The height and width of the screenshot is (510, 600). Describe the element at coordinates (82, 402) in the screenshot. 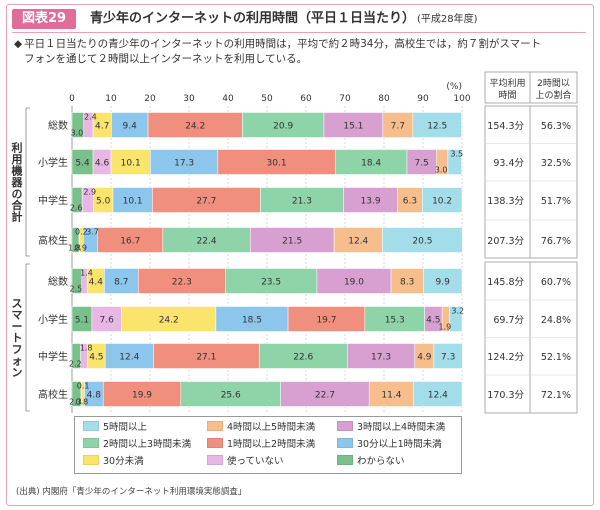

I see `data-label-small: 0.8` at that location.